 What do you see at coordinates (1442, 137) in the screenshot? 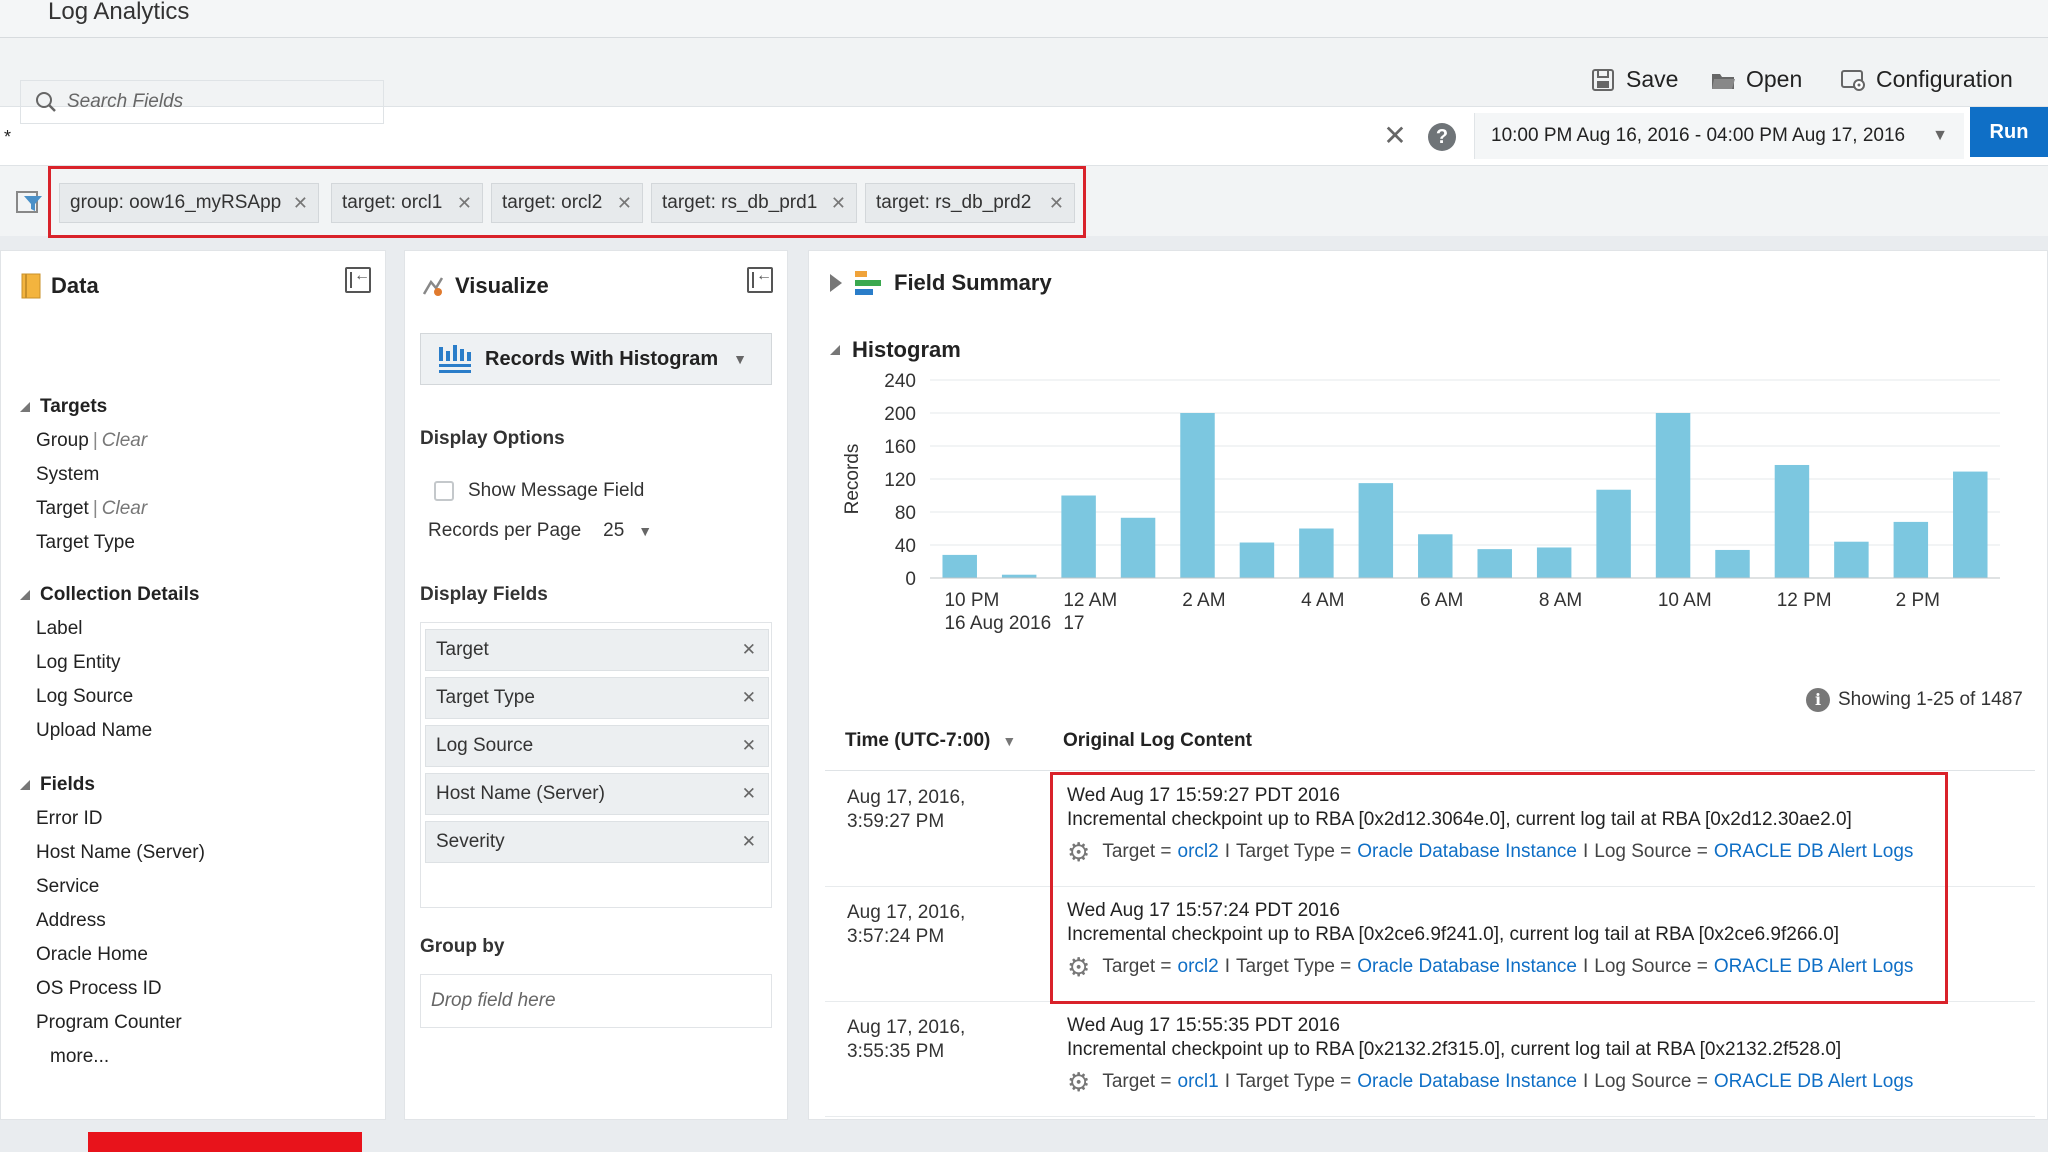
I see `help-icon: ?` at bounding box center [1442, 137].